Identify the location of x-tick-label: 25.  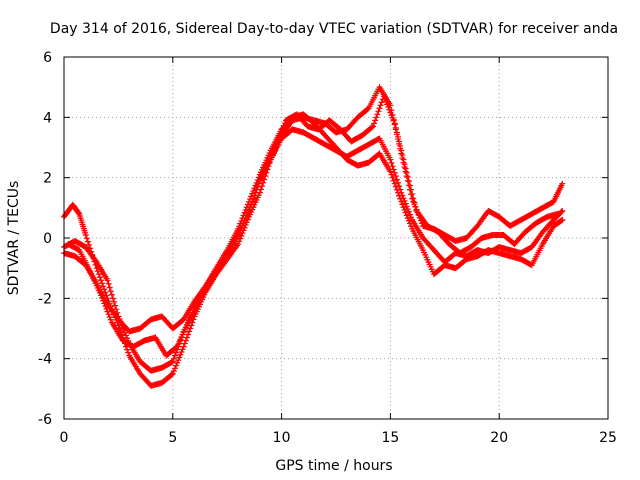
(608, 438).